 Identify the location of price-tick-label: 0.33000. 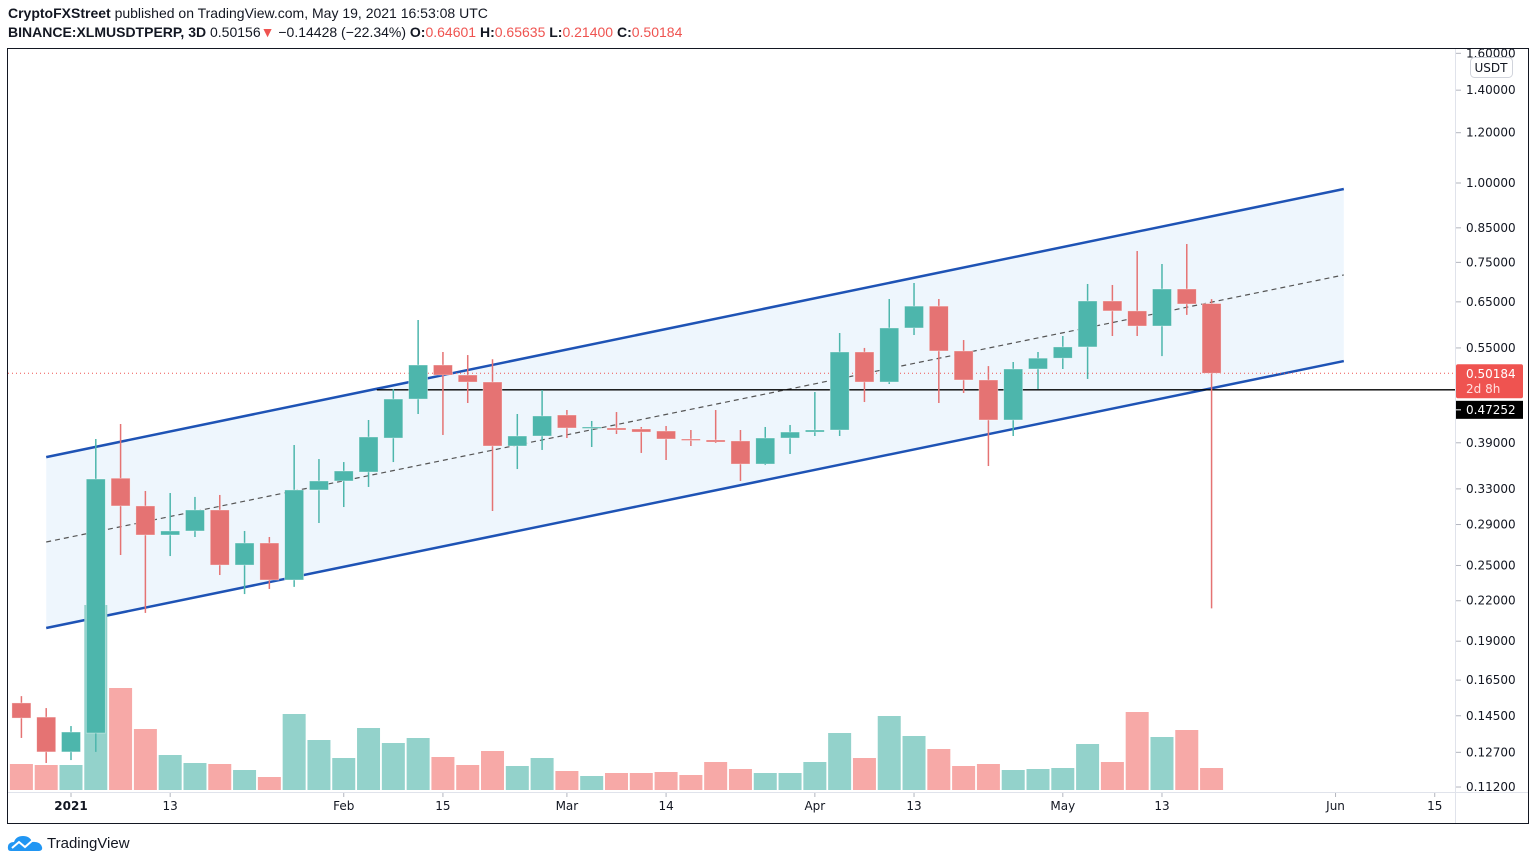
(1491, 489).